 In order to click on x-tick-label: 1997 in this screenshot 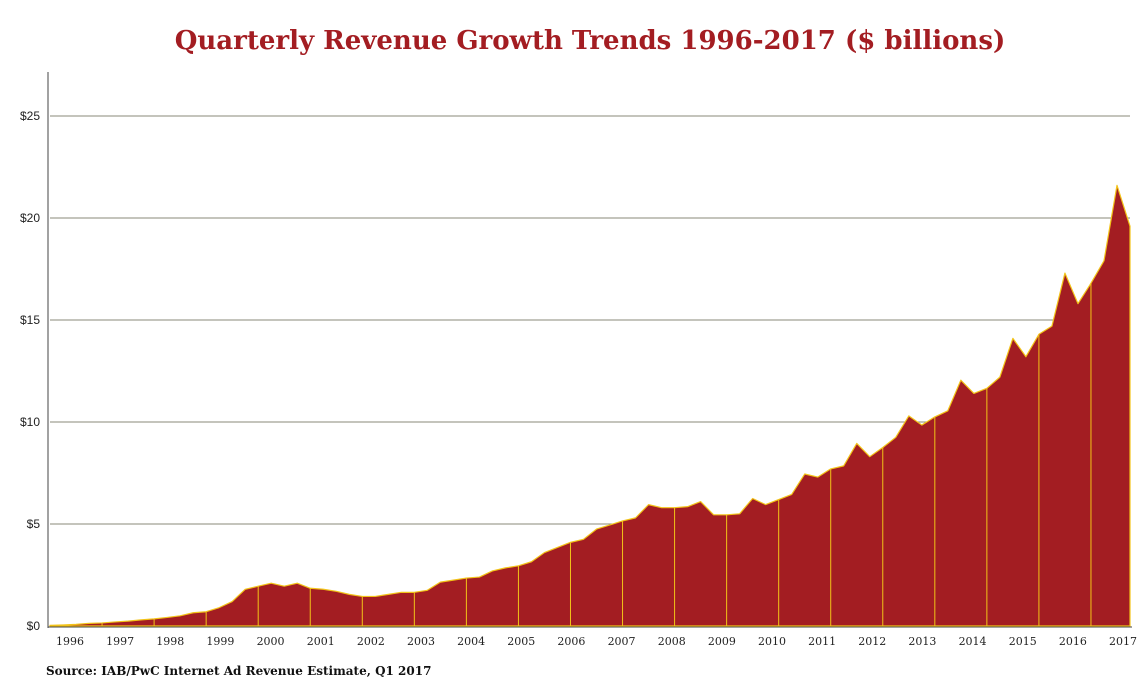, I will do `click(120, 641)`.